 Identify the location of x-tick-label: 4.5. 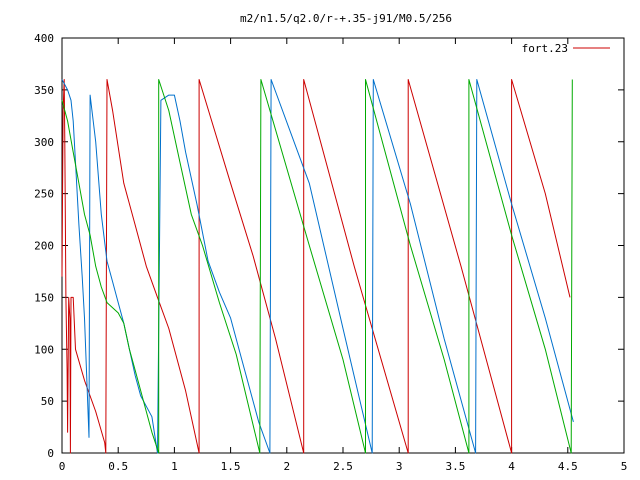
(568, 466).